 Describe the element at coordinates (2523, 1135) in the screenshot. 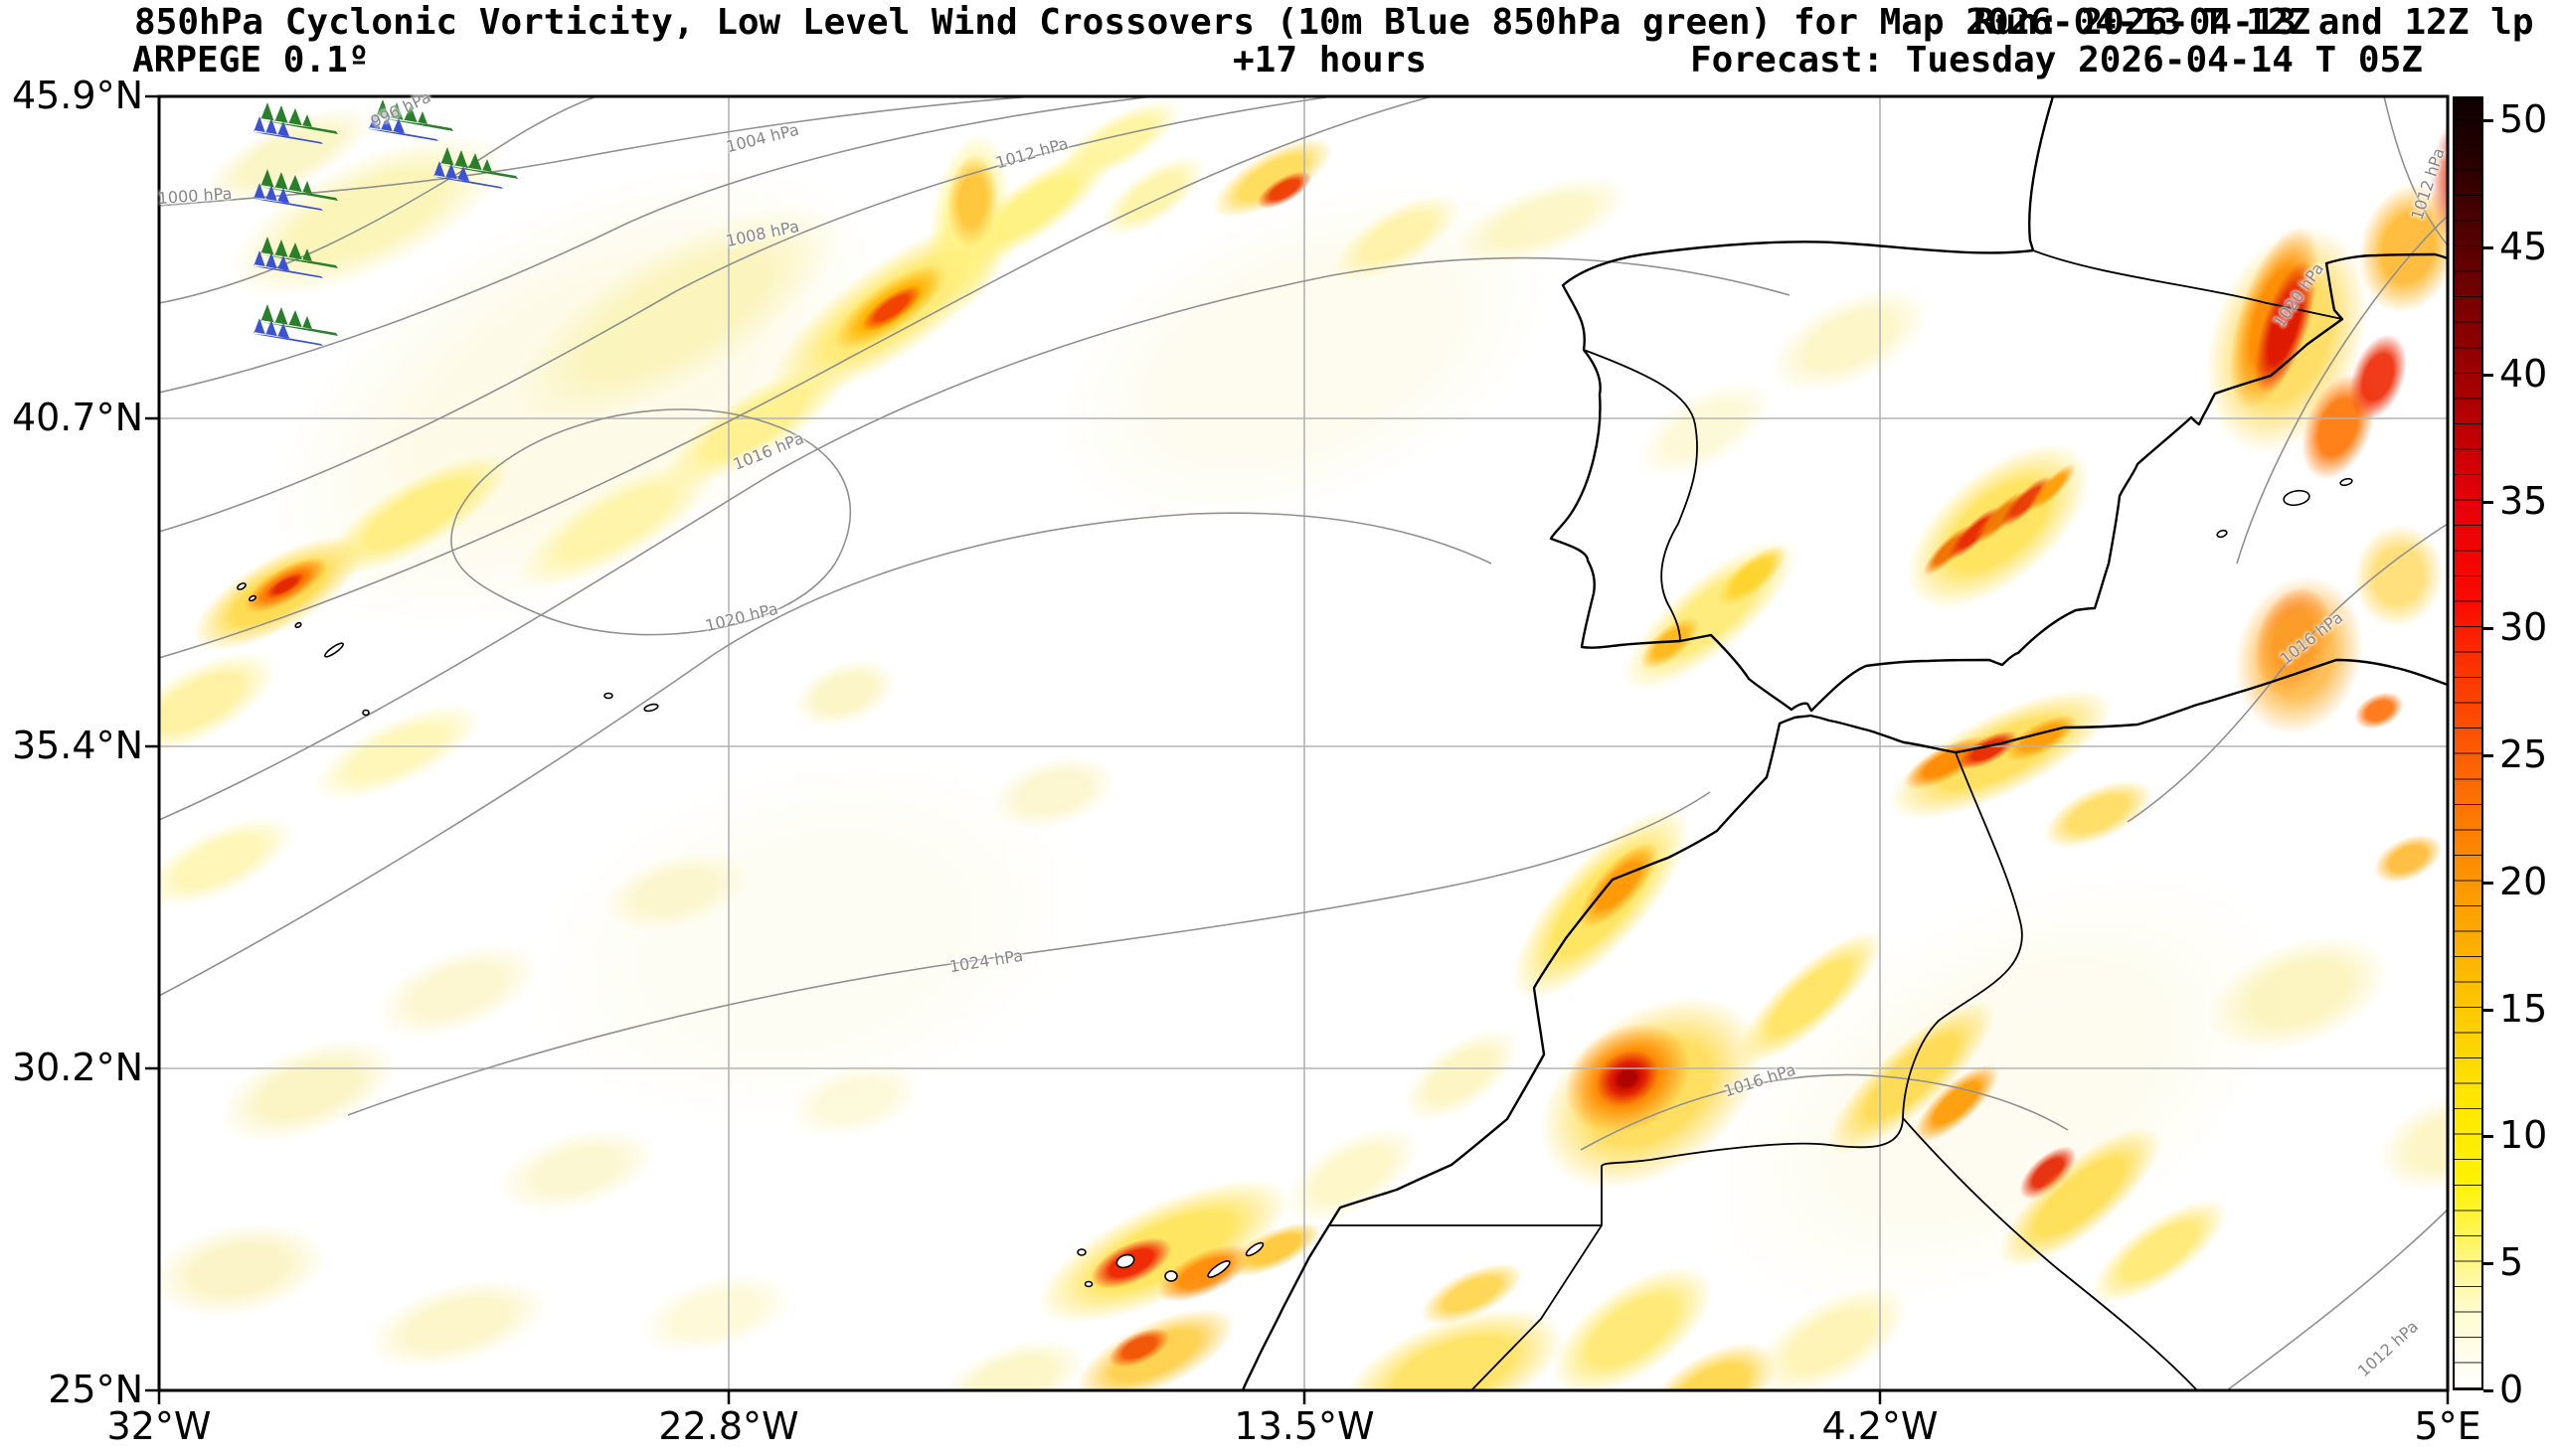

I see `colorbar-tick-label: 10` at that location.